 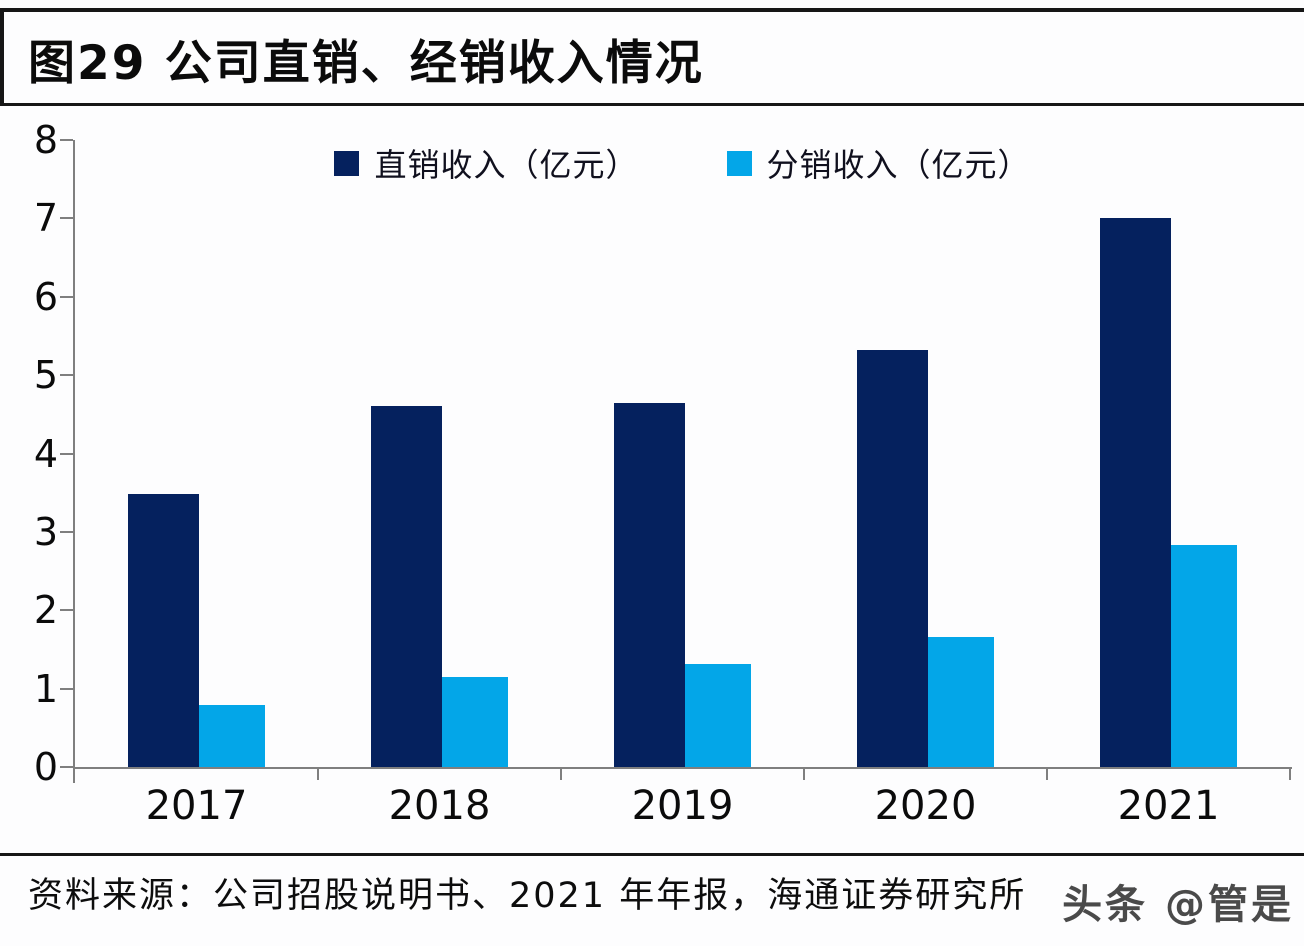 What do you see at coordinates (406, 586) in the screenshot?
I see `bar-direct-2018` at bounding box center [406, 586].